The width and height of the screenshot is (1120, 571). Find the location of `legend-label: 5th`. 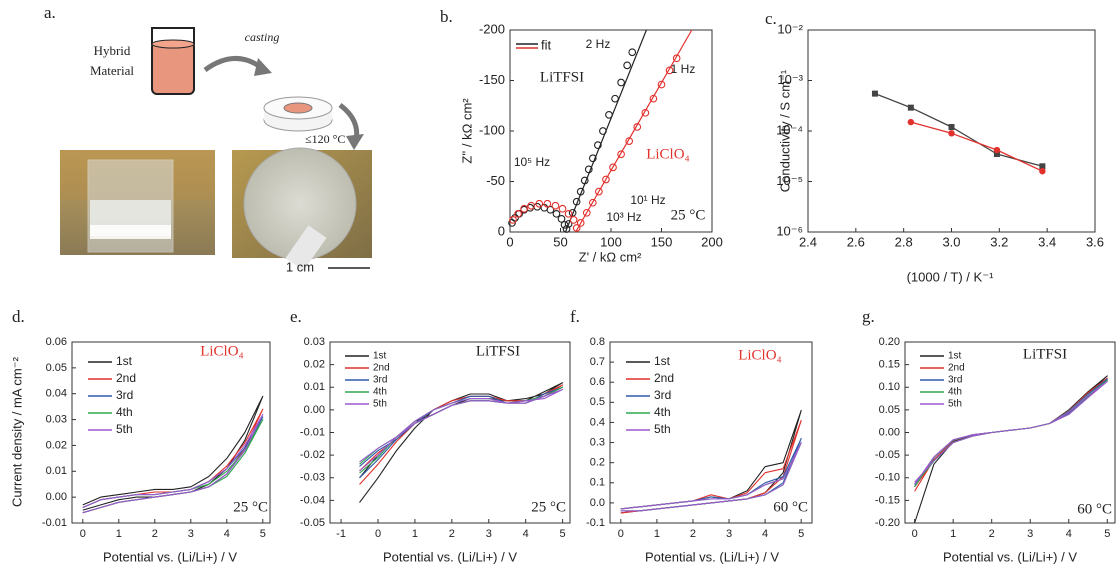

legend-label: 5th is located at coordinates (662, 429).